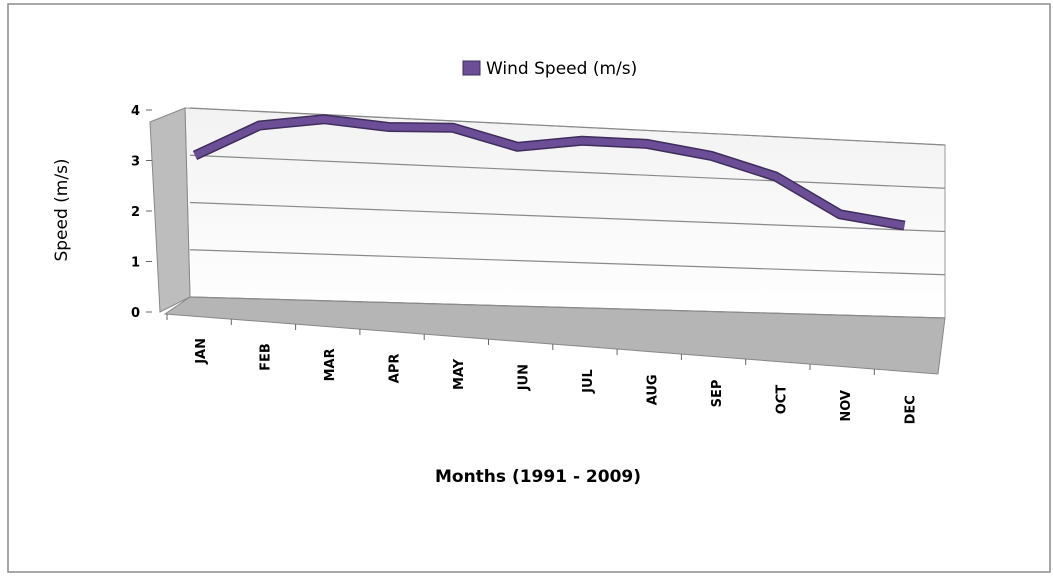 This screenshot has height=579, width=1053. I want to click on y-tick-label: 1, so click(135, 263).